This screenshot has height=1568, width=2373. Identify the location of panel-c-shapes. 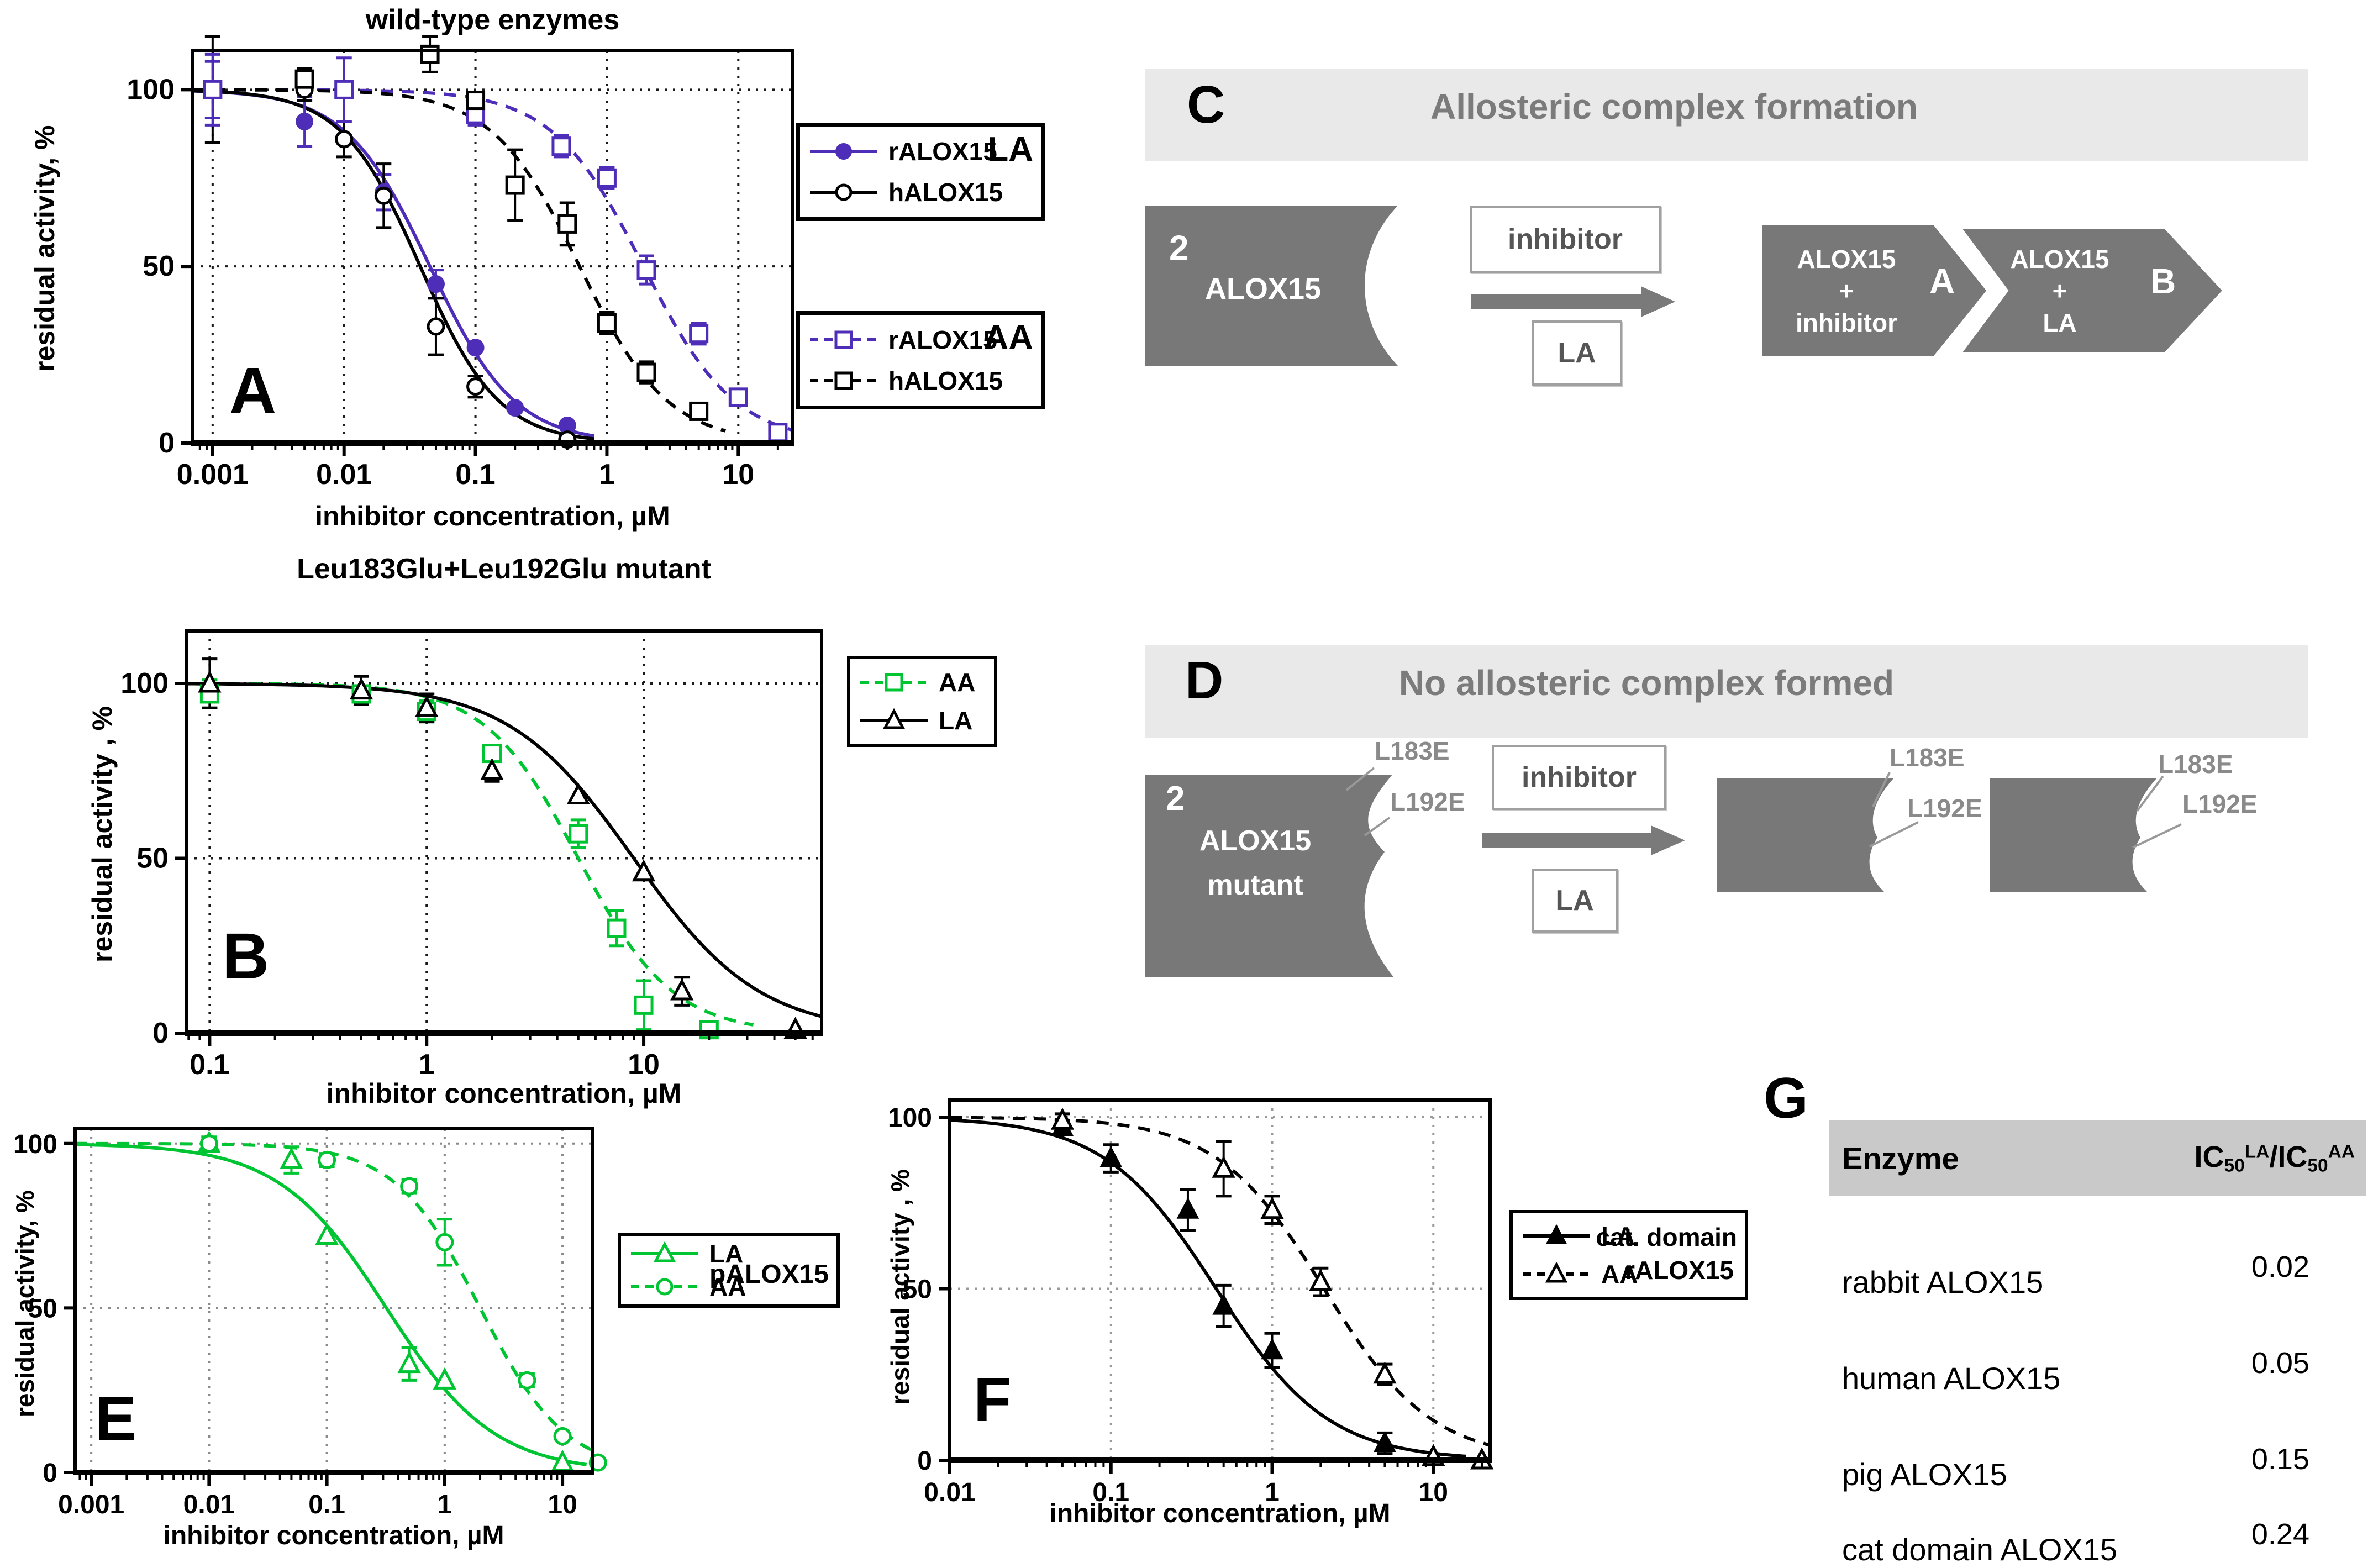
(1688, 286).